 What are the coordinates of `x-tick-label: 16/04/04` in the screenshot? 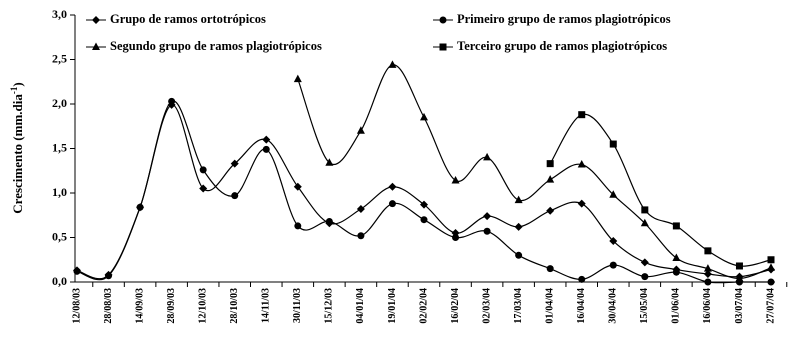 It's located at (581, 306).